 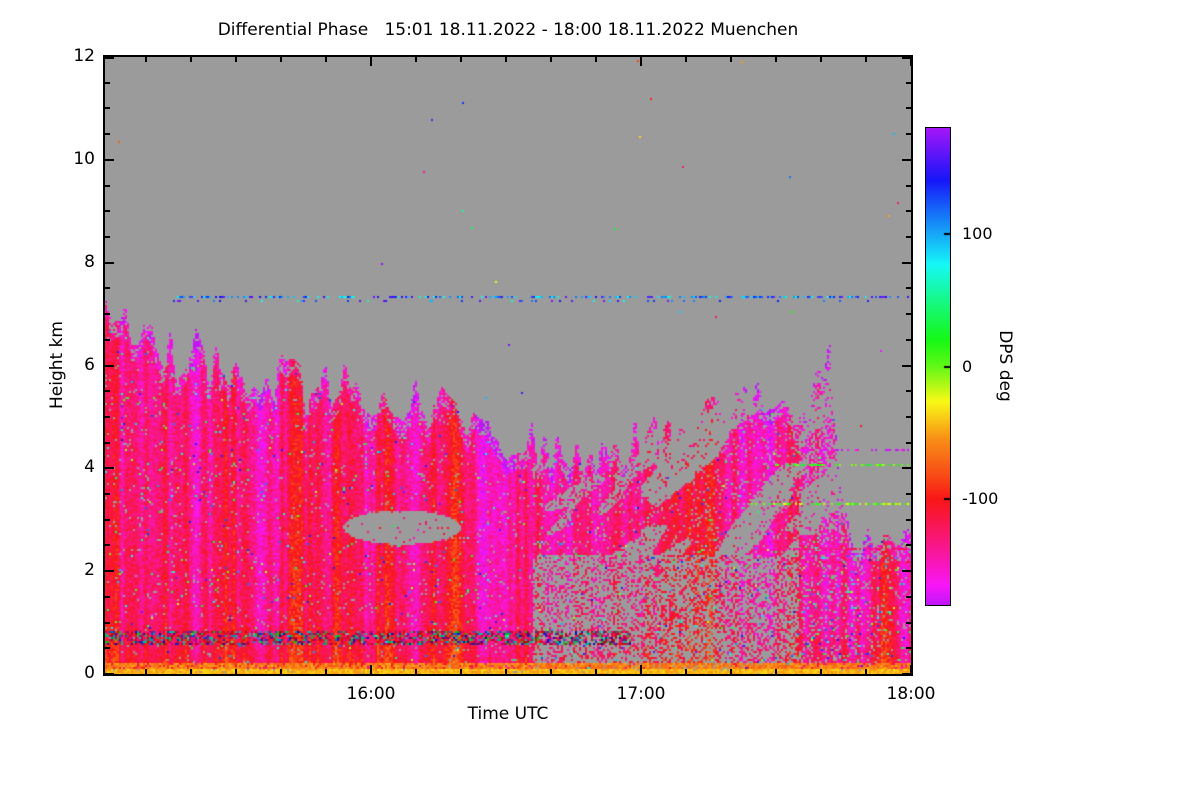 What do you see at coordinates (84, 56) in the screenshot?
I see `y-tick-label: 12` at bounding box center [84, 56].